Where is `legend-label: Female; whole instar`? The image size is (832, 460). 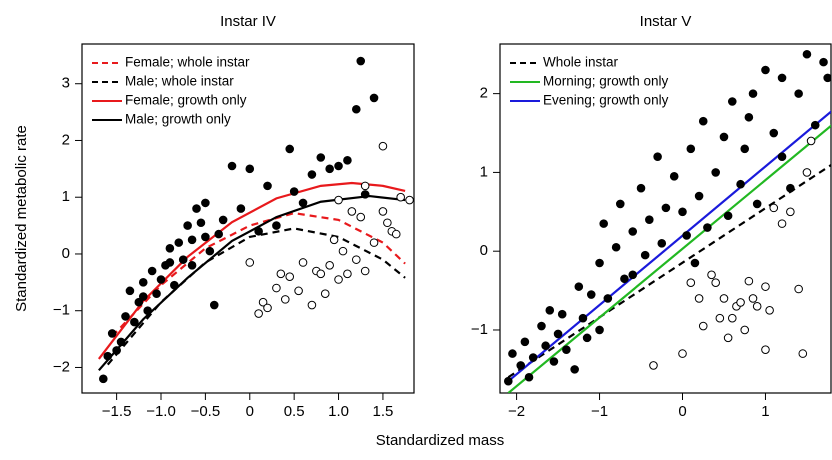 legend-label: Female; whole instar is located at coordinates (187, 62).